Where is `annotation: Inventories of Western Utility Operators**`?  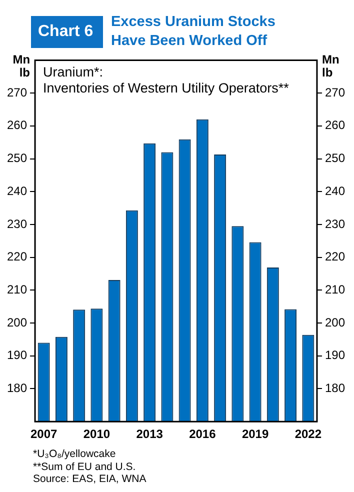
annotation: Inventories of Western Utility Operators** is located at coordinates (166, 88).